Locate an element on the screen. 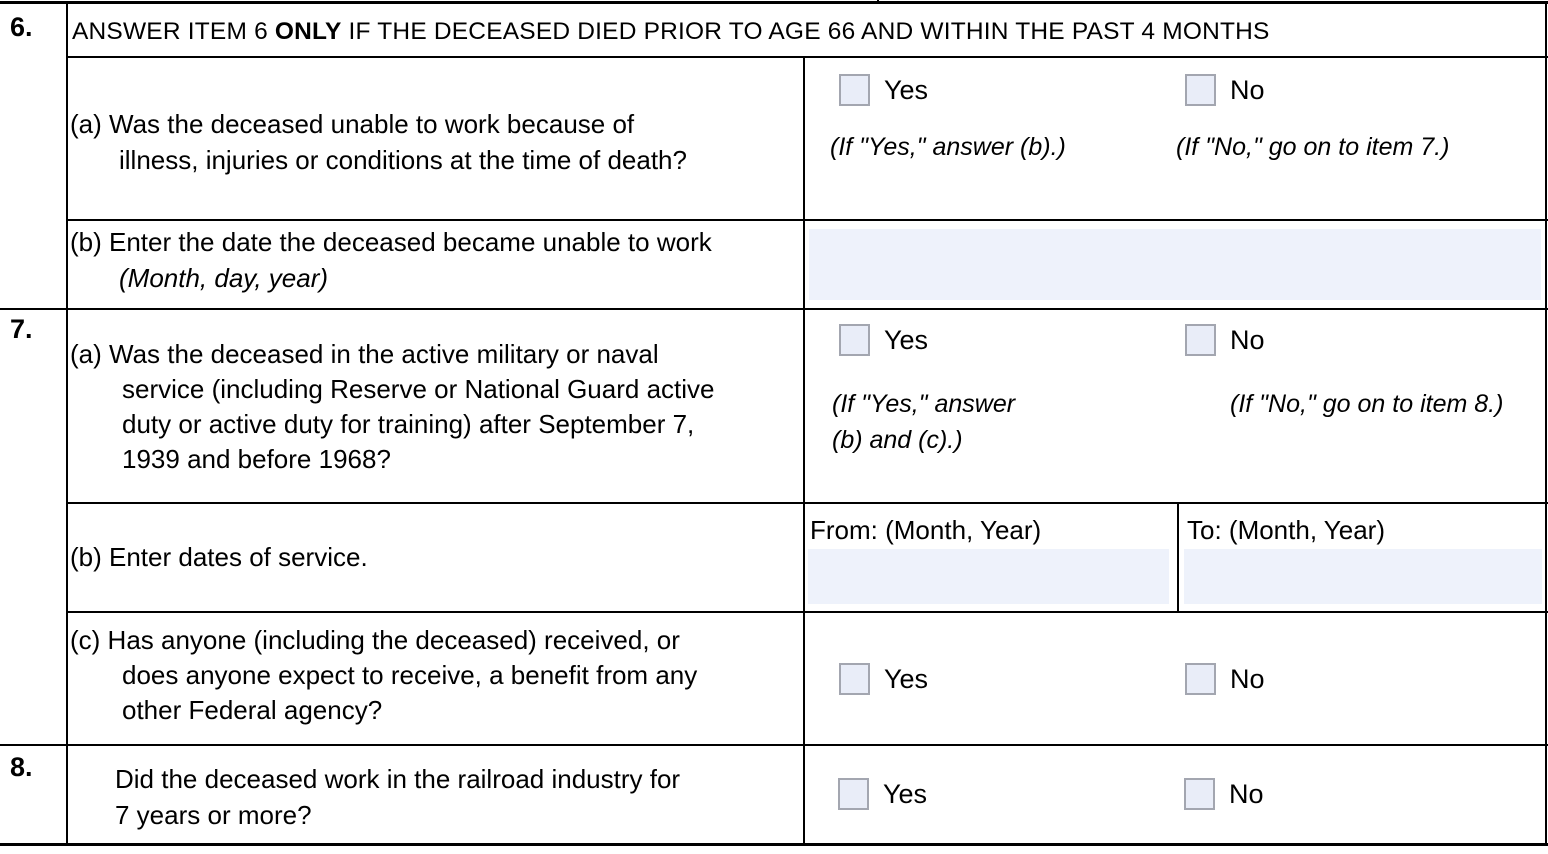 This screenshot has height=854, width=1548. item7c-yes-checkbox is located at coordinates (854, 679).